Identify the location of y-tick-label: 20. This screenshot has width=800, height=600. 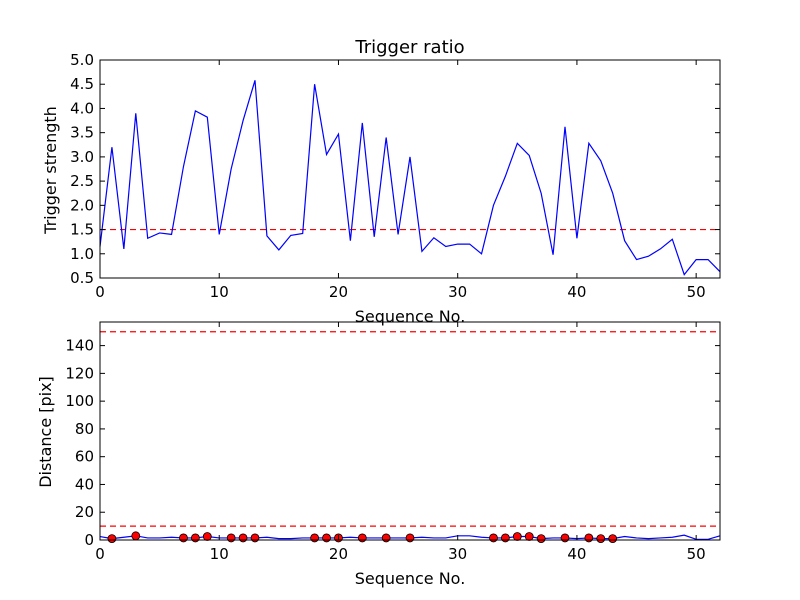
(84, 512).